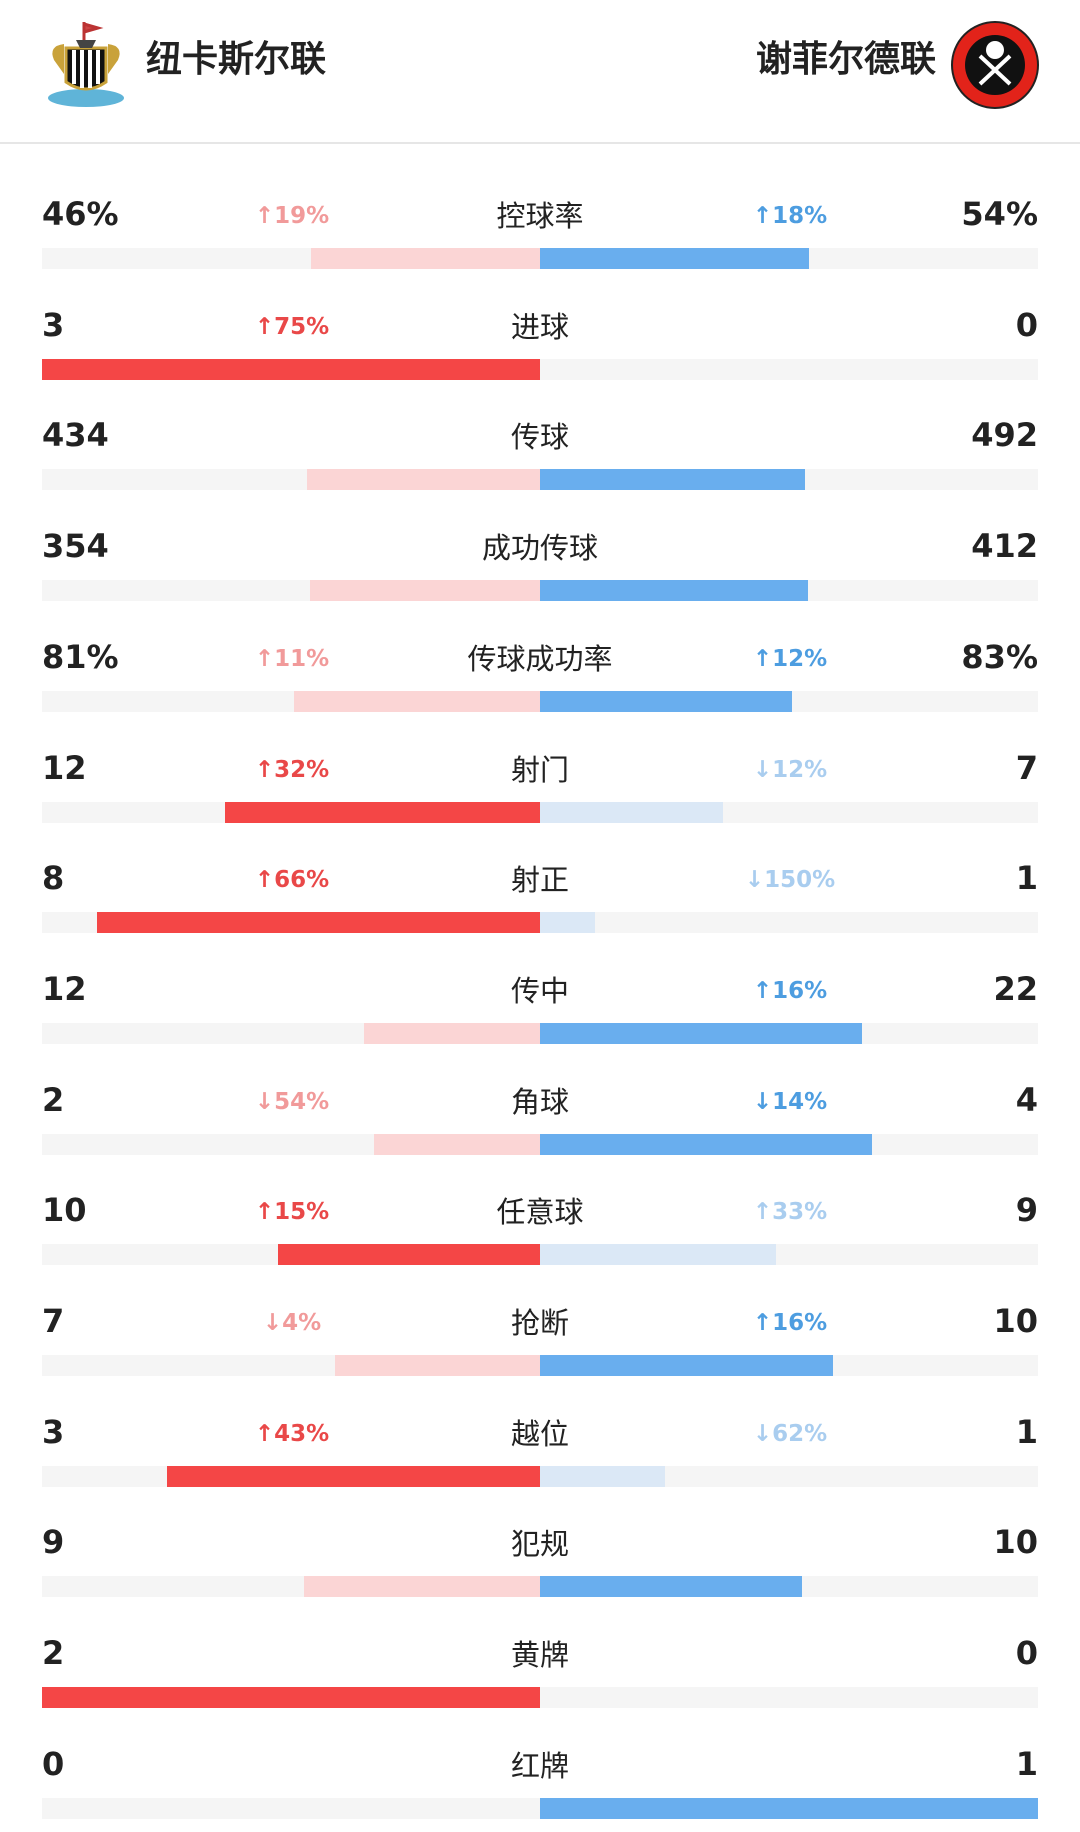 The image size is (1080, 1832). I want to click on stat-label: 成功传球, so click(539, 548).